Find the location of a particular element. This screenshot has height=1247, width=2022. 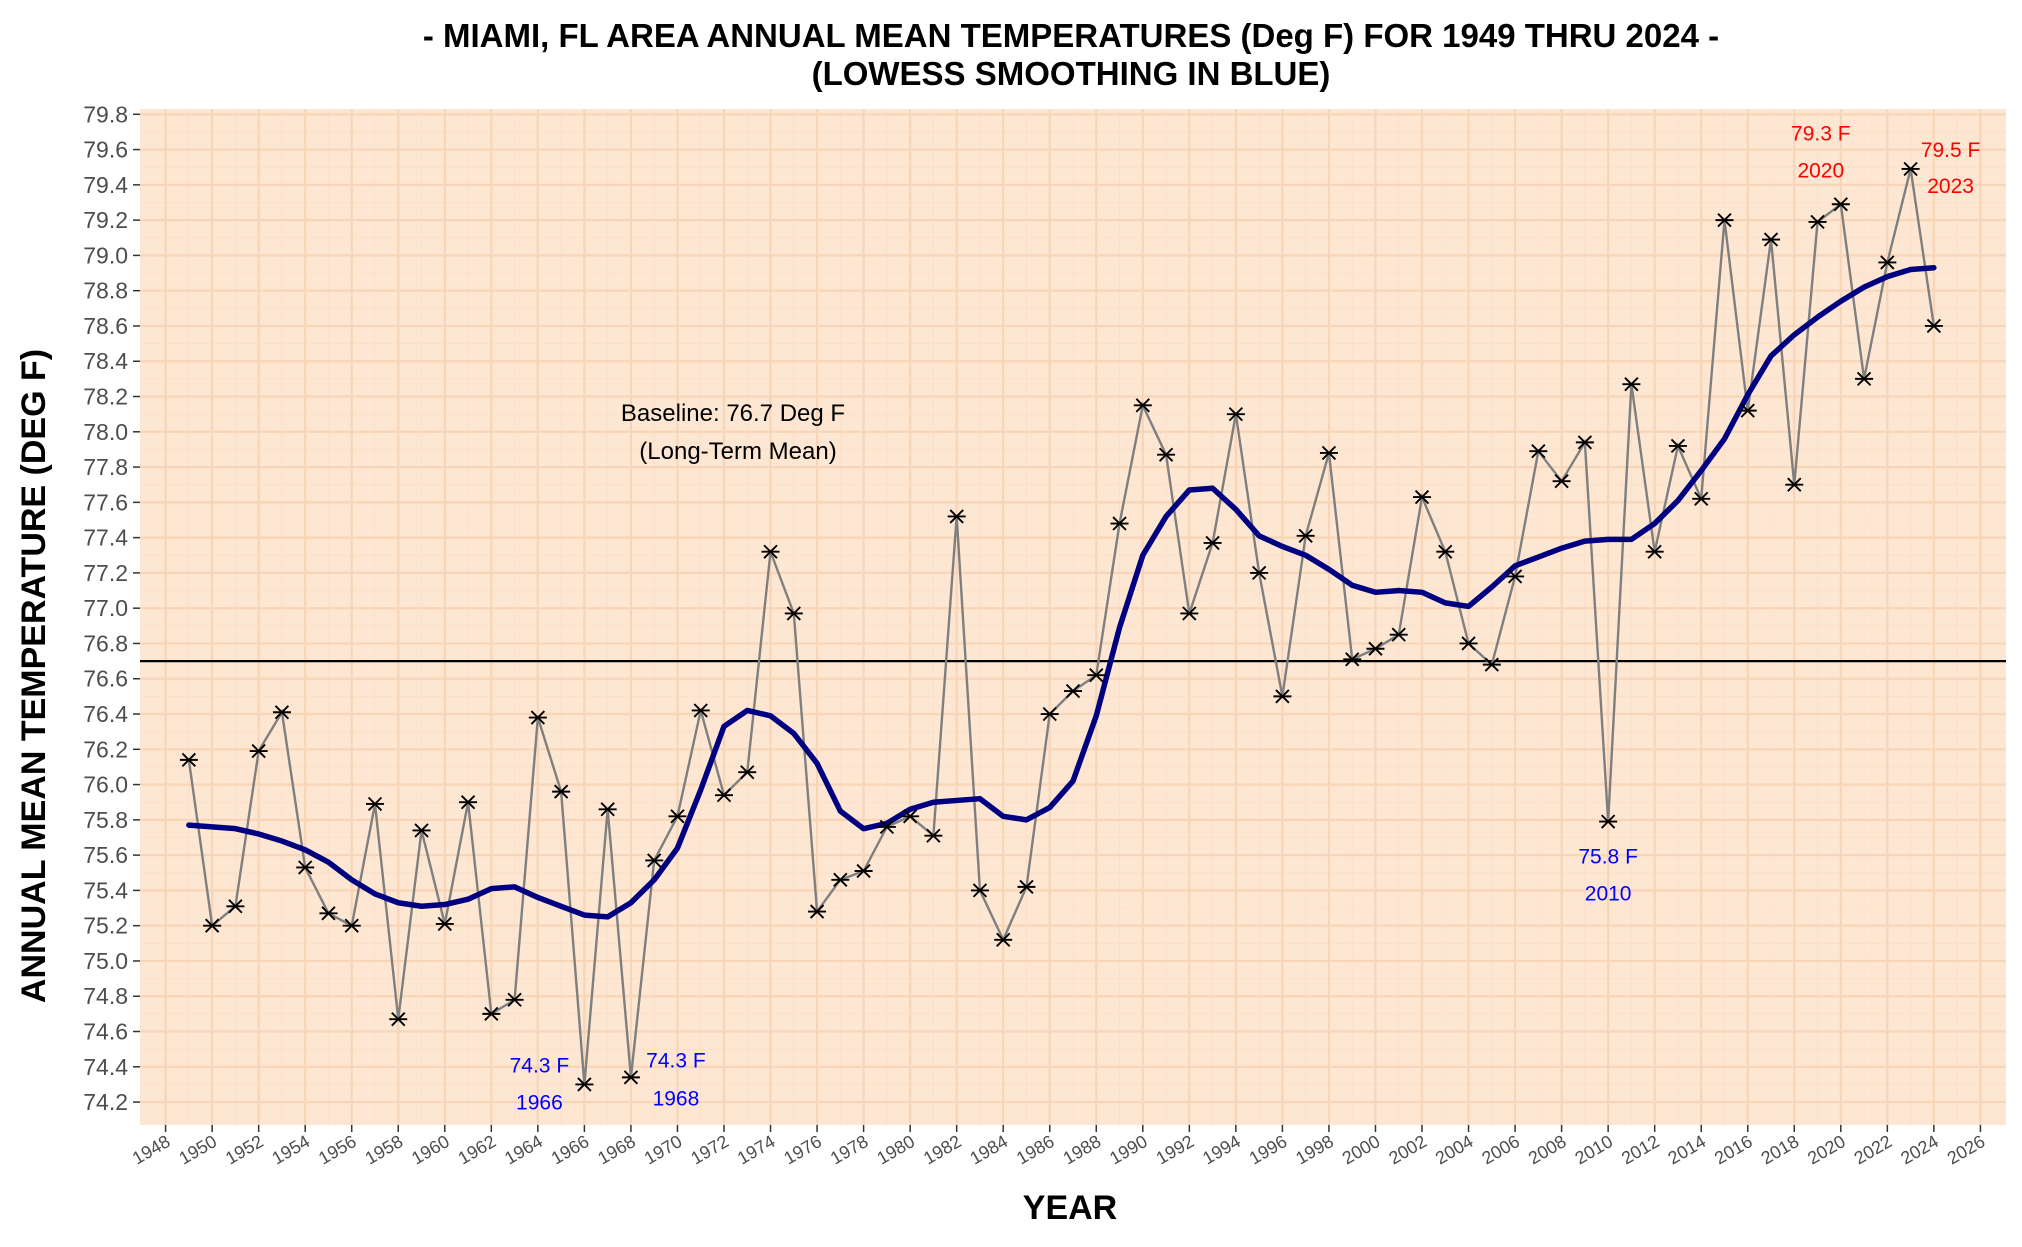

y-tick-label: 77.4 is located at coordinates (105, 538).